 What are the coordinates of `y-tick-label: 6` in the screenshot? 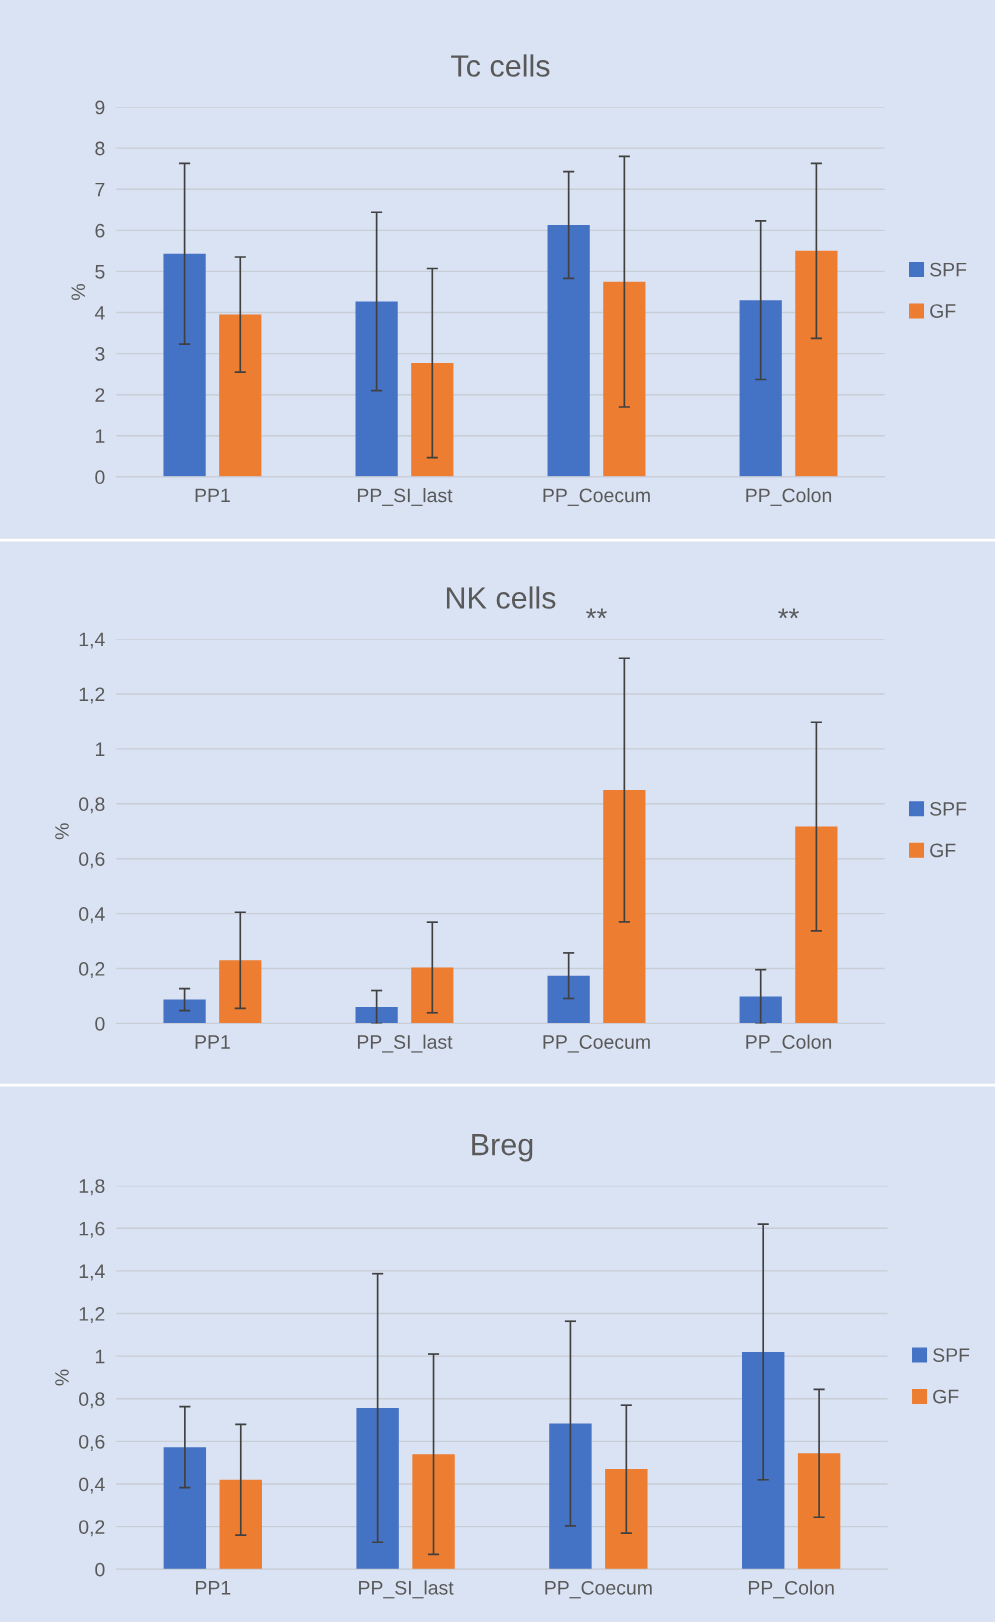 It's located at (100, 230).